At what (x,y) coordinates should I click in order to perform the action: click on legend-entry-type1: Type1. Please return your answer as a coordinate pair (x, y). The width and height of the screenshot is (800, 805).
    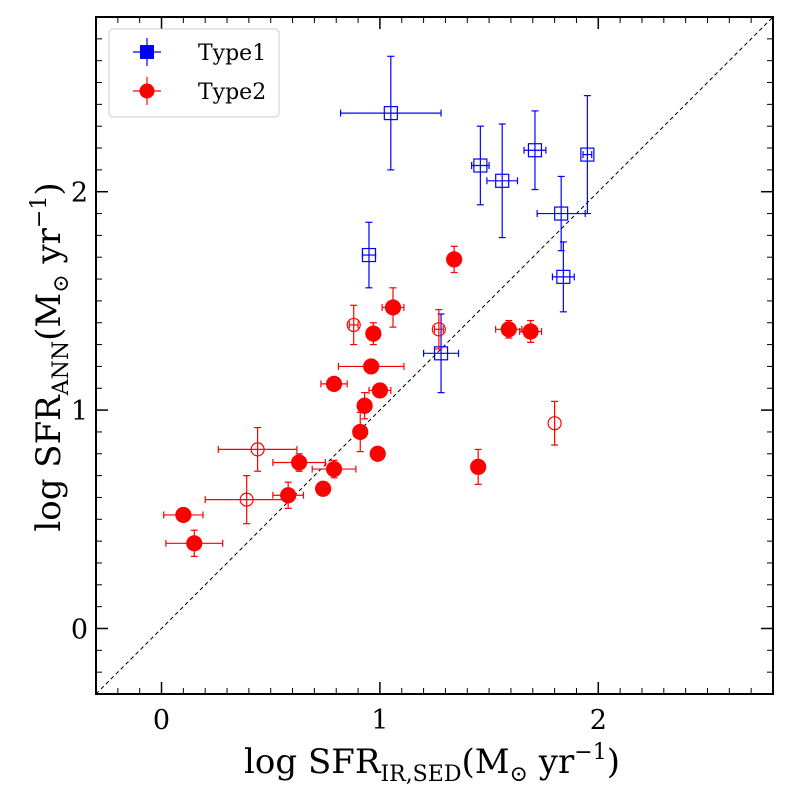
    Looking at the image, I should click on (199, 52).